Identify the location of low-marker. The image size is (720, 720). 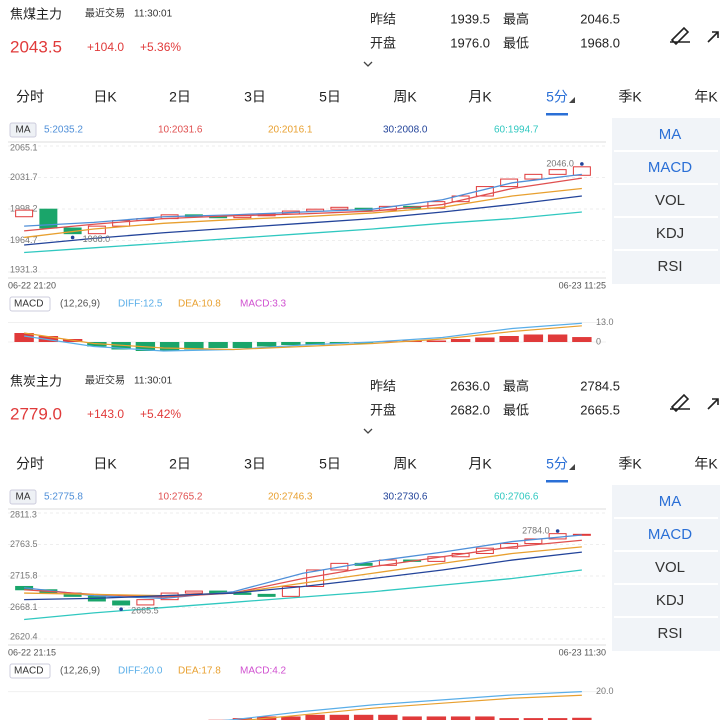
(121, 609).